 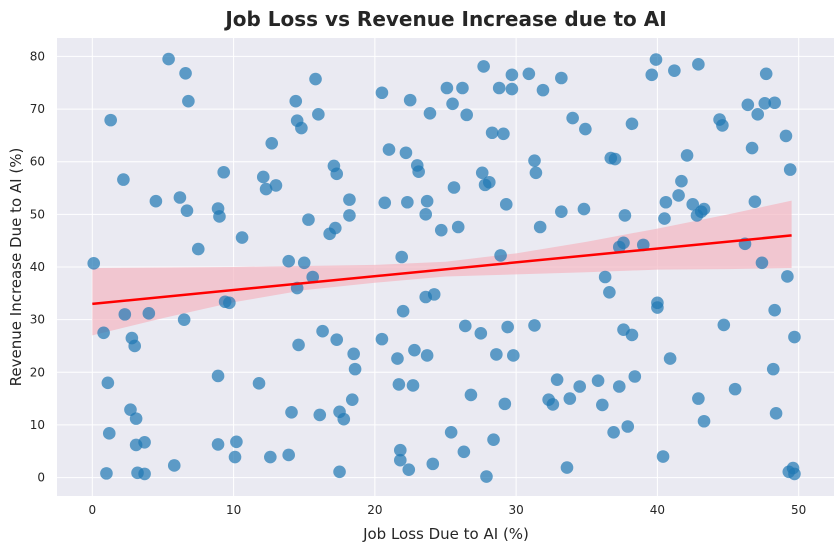 I want to click on y-tick-label: 60, so click(x=37, y=162).